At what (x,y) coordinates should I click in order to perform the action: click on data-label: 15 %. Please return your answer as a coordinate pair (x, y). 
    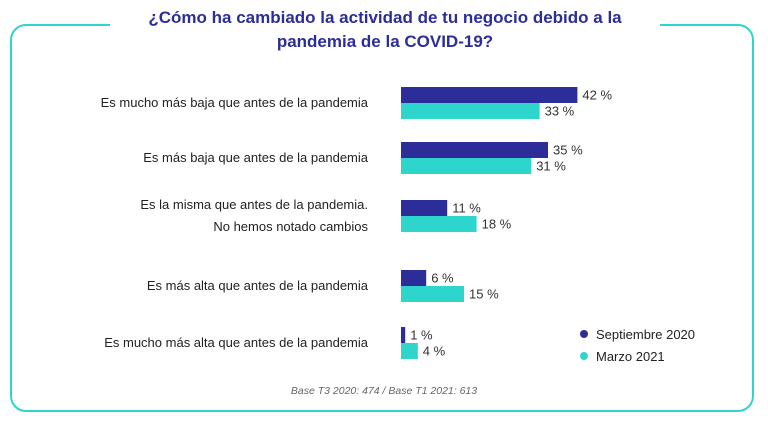
    Looking at the image, I should click on (484, 294).